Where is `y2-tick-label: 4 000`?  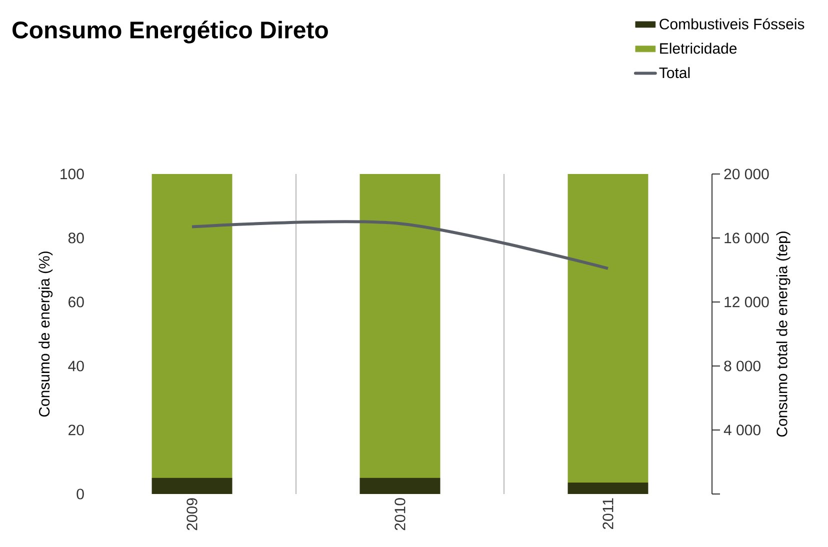
y2-tick-label: 4 000 is located at coordinates (742, 430).